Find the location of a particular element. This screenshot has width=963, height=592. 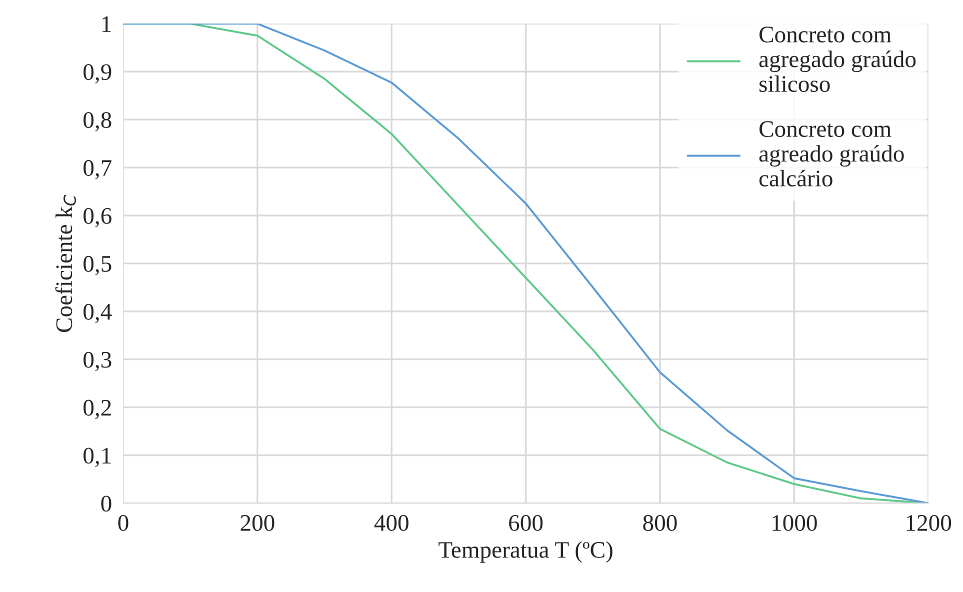

y-tick-label: 0,8 is located at coordinates (98, 122).